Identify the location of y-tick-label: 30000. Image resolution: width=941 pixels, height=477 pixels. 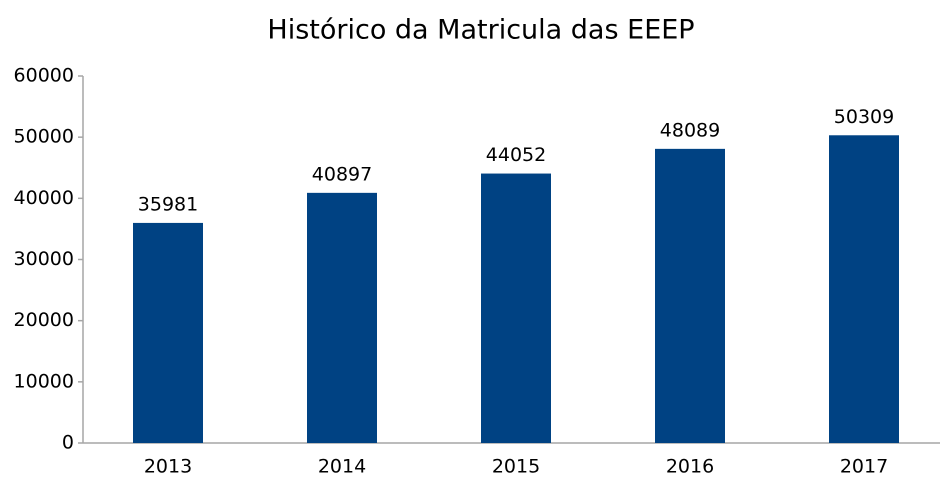
(44, 259).